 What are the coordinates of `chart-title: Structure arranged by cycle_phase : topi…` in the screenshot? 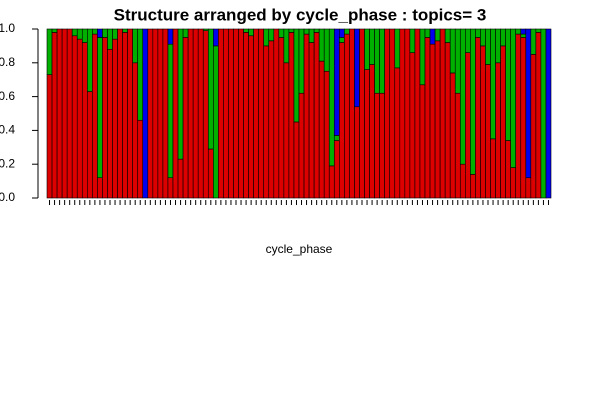 It's located at (300, 14).